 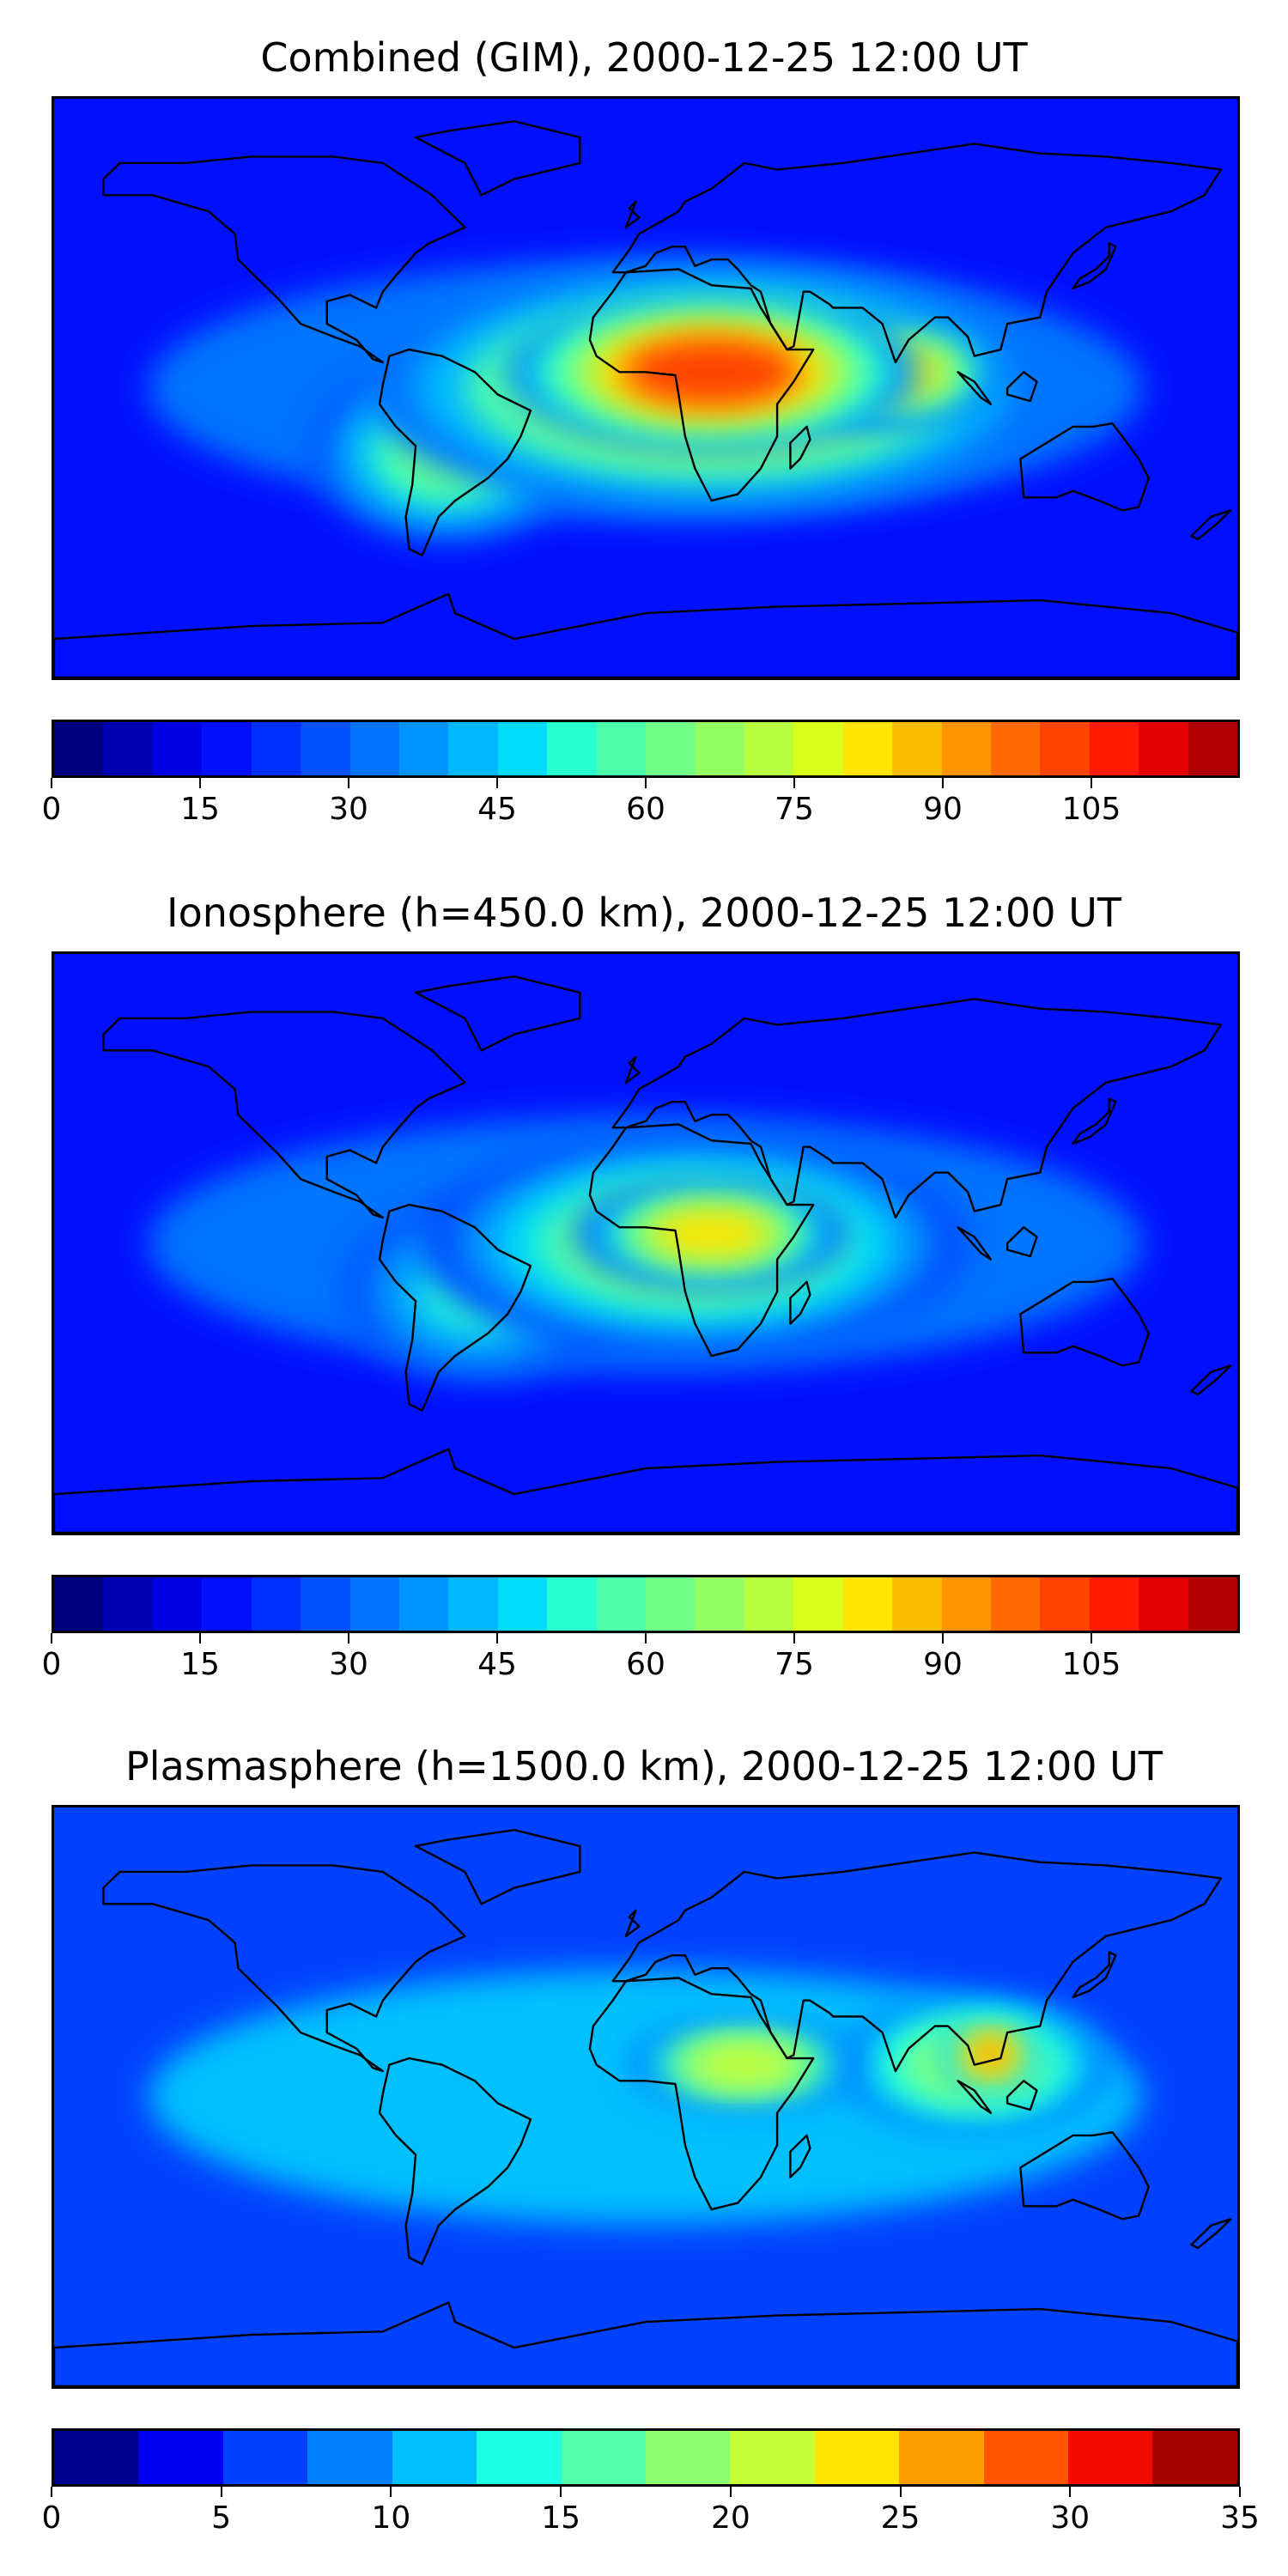 I want to click on colorbar-ticks-plasmasphere: 0 5 10 15 20 25 30 35, so click(x=651, y=2513).